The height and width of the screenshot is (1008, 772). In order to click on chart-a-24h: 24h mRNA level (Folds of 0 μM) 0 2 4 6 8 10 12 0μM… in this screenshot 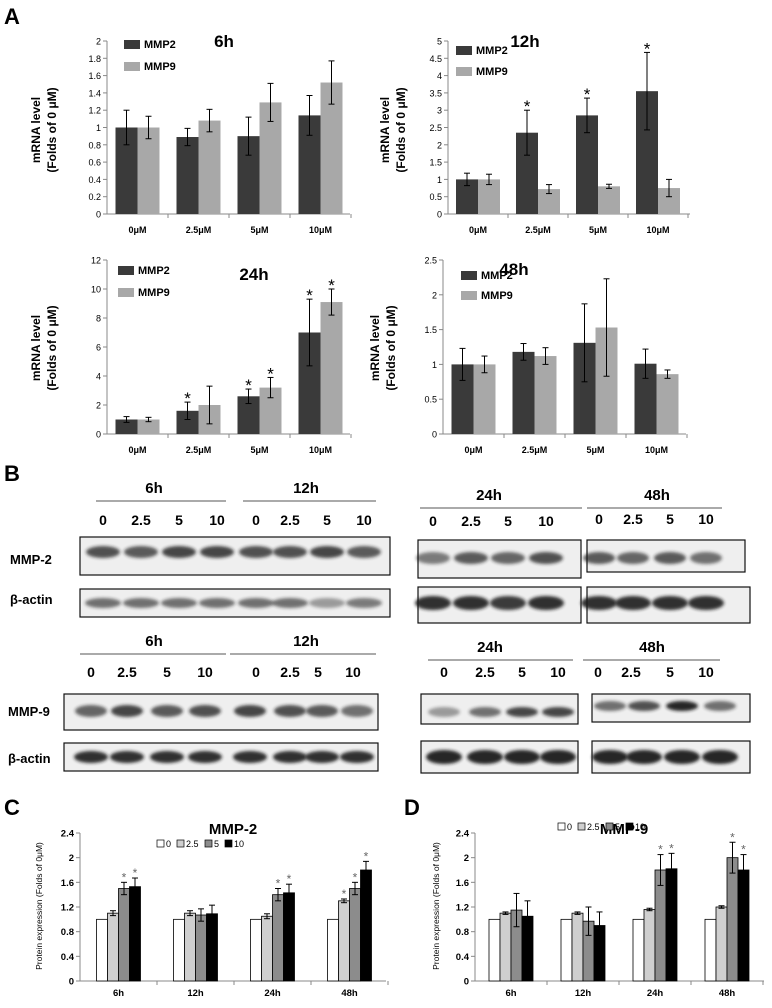, I will do `click(190, 355)`.